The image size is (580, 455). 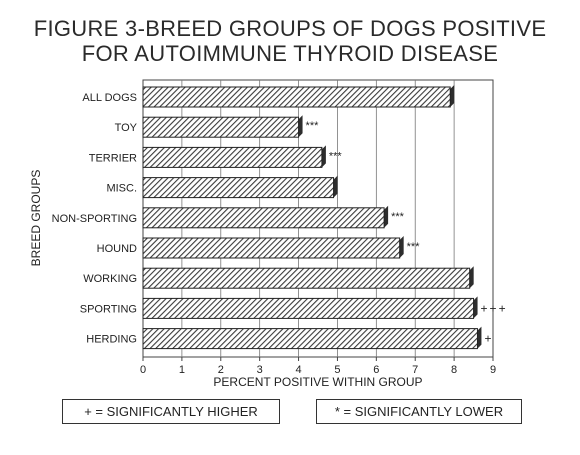 I want to click on bar-all-dogs, so click(x=296, y=97).